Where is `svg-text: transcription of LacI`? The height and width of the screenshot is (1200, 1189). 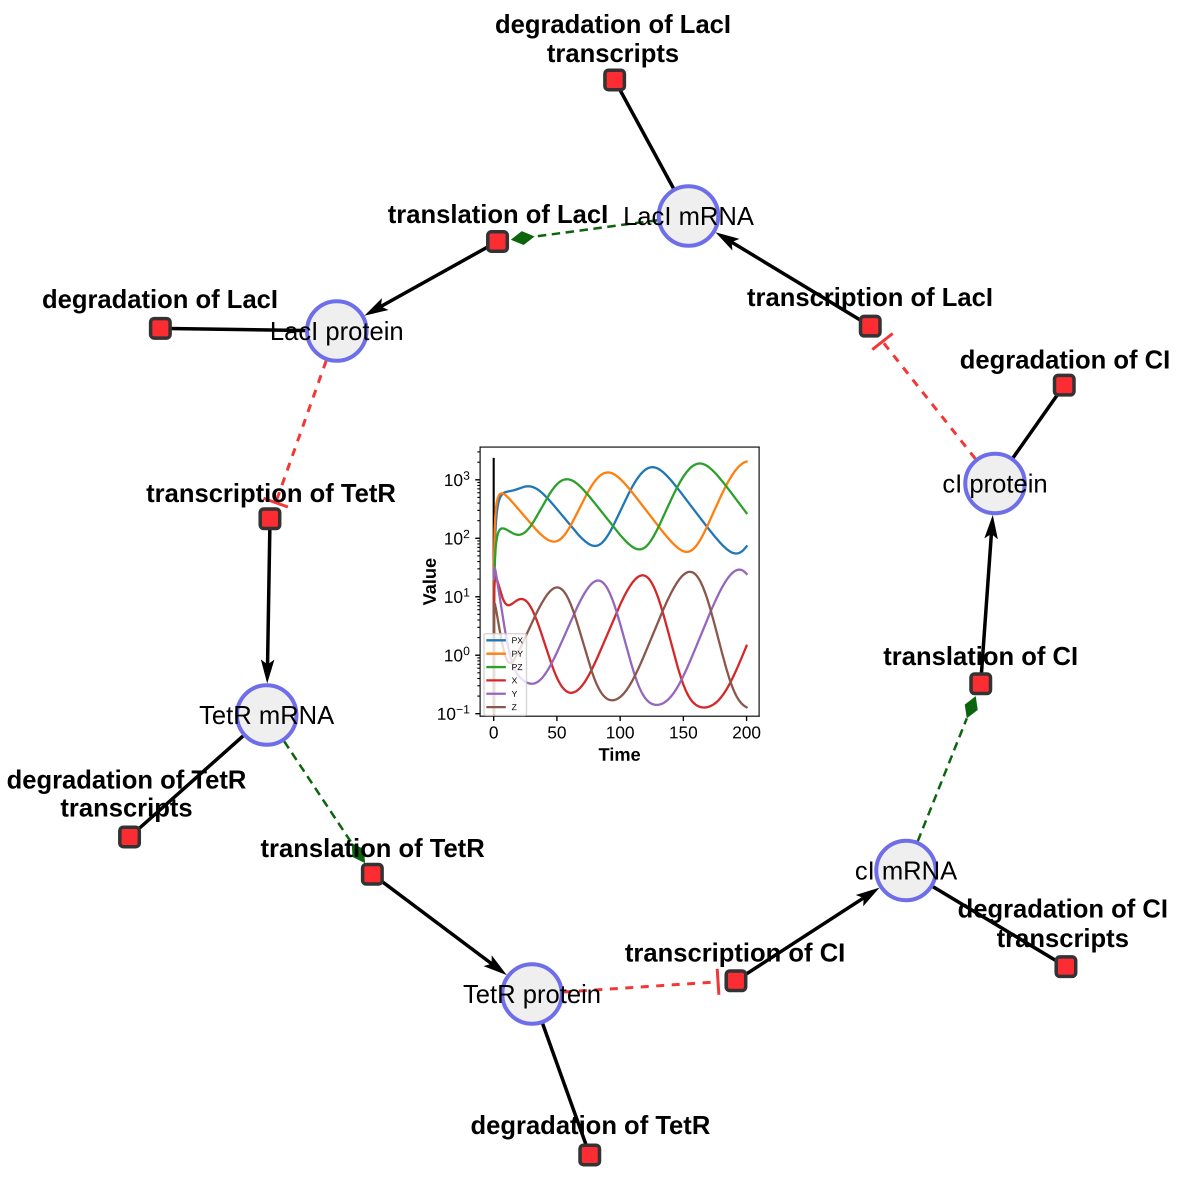
svg-text: transcription of LacI is located at coordinates (870, 298).